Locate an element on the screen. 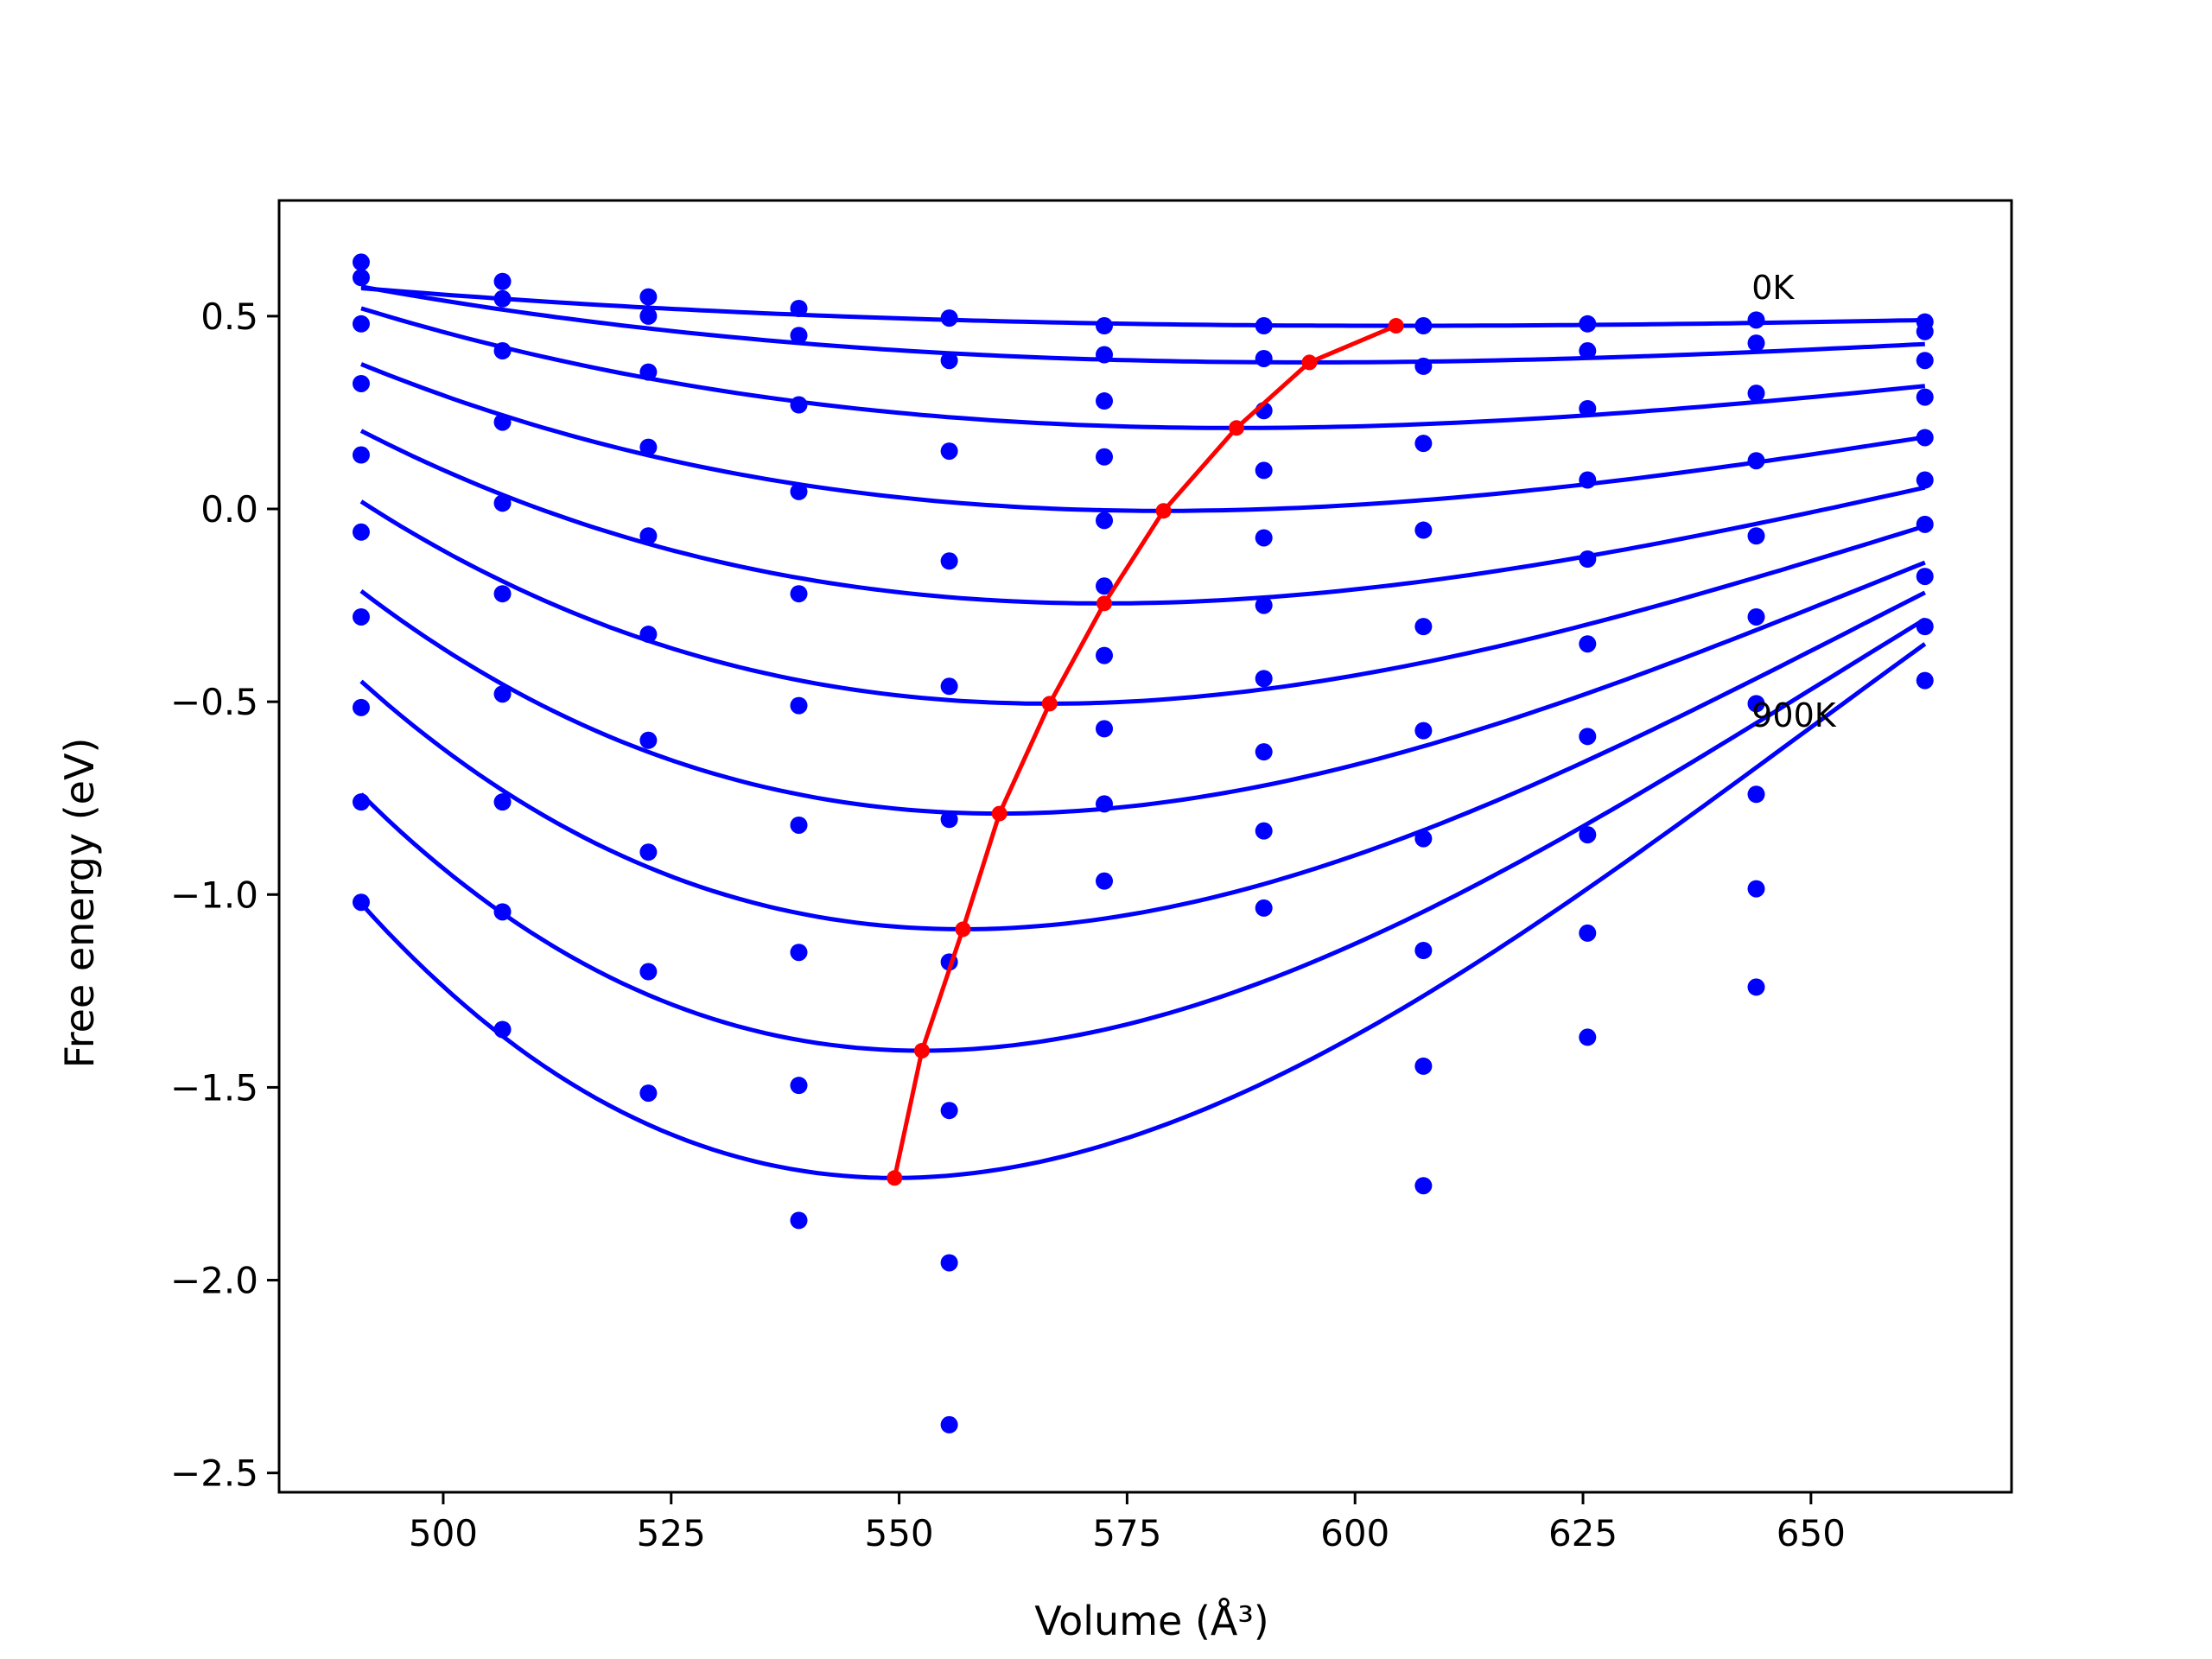 Image resolution: width=2212 pixels, height=1659 pixels. y-axis-label: Free energy (eV) is located at coordinates (79, 903).